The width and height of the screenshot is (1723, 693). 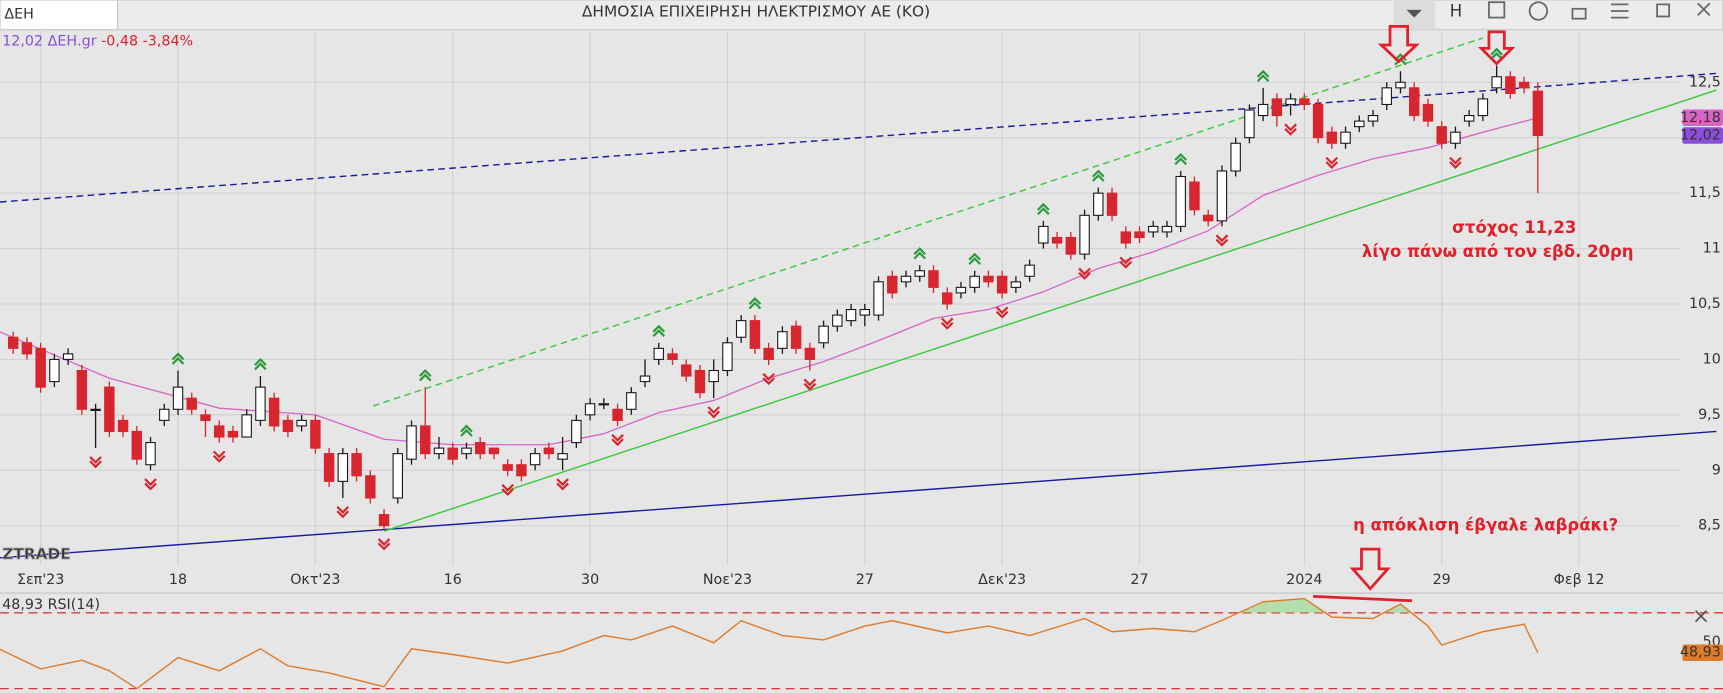 I want to click on annotation: η απόκλιση έβγαλε λαβράκι?, so click(x=1485, y=525).